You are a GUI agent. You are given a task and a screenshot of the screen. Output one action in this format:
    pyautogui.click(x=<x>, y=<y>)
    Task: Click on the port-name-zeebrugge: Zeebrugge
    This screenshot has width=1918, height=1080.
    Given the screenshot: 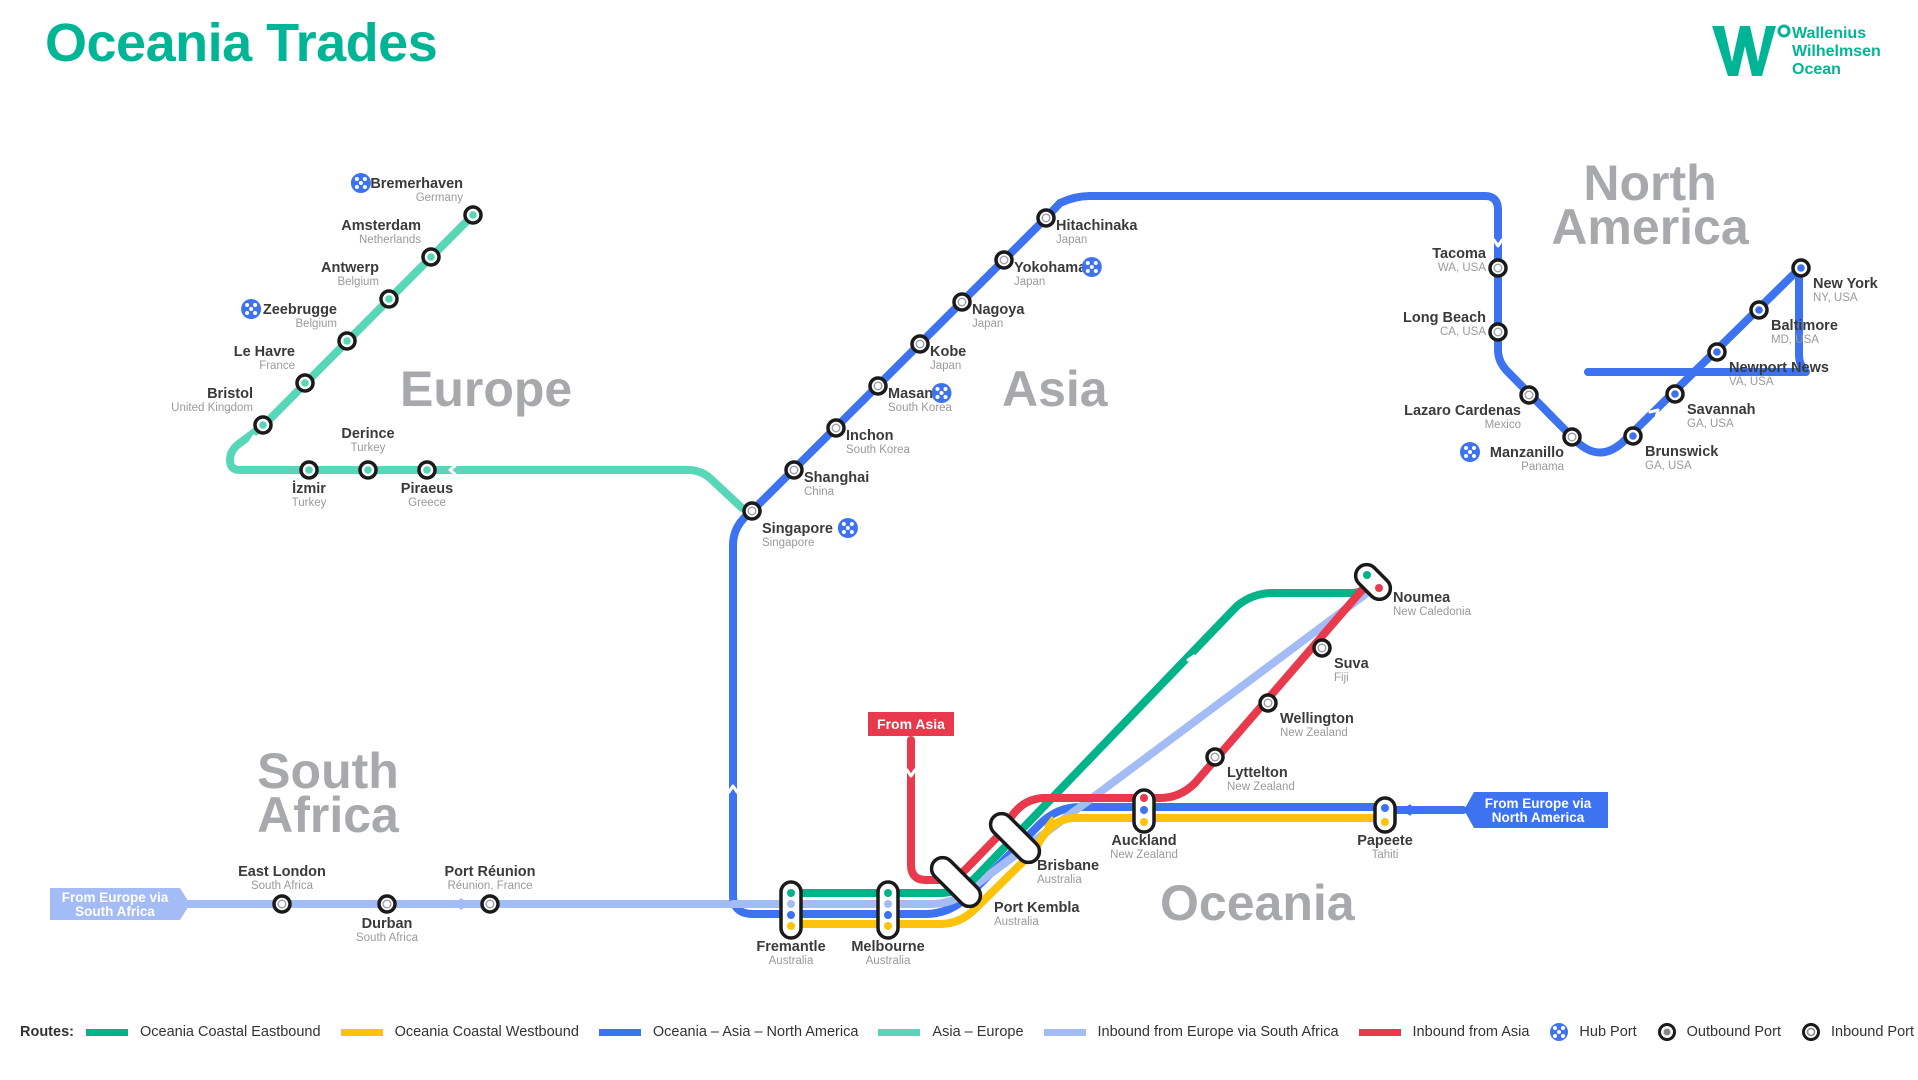 What is the action you would take?
    pyautogui.click(x=300, y=310)
    